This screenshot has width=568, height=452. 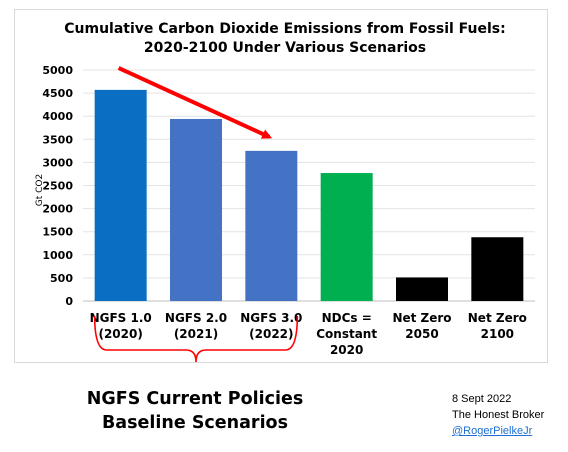 I want to click on y-tick-label: 2500, so click(x=57, y=186).